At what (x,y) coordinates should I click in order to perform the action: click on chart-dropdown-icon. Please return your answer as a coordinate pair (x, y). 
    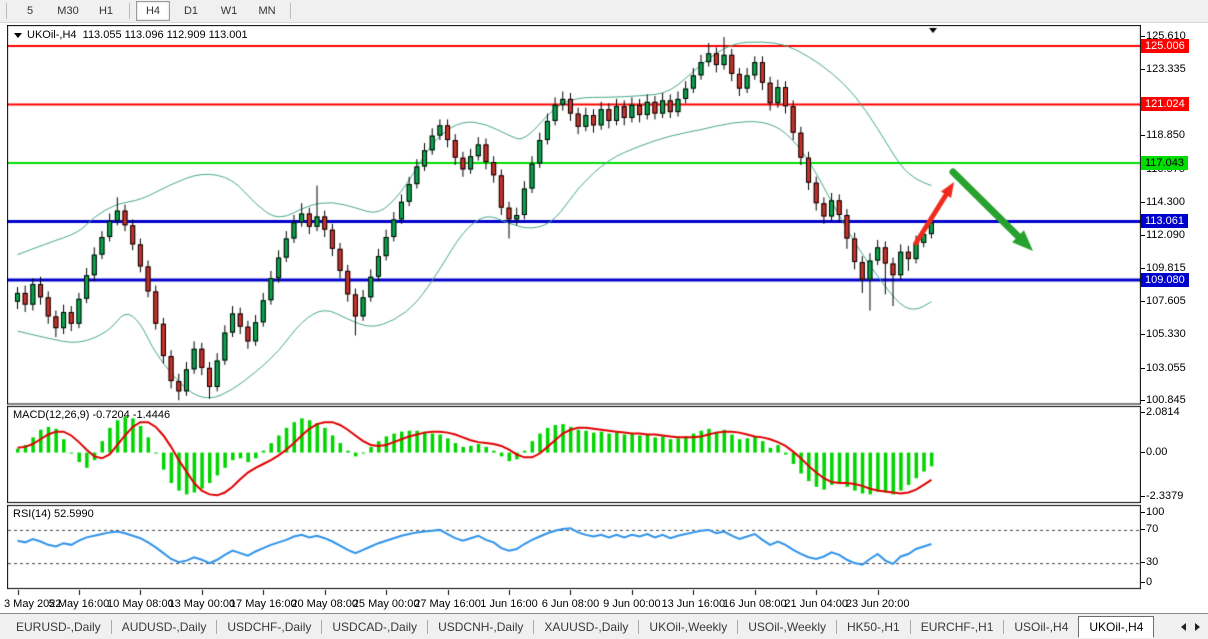
    Looking at the image, I should click on (18, 35).